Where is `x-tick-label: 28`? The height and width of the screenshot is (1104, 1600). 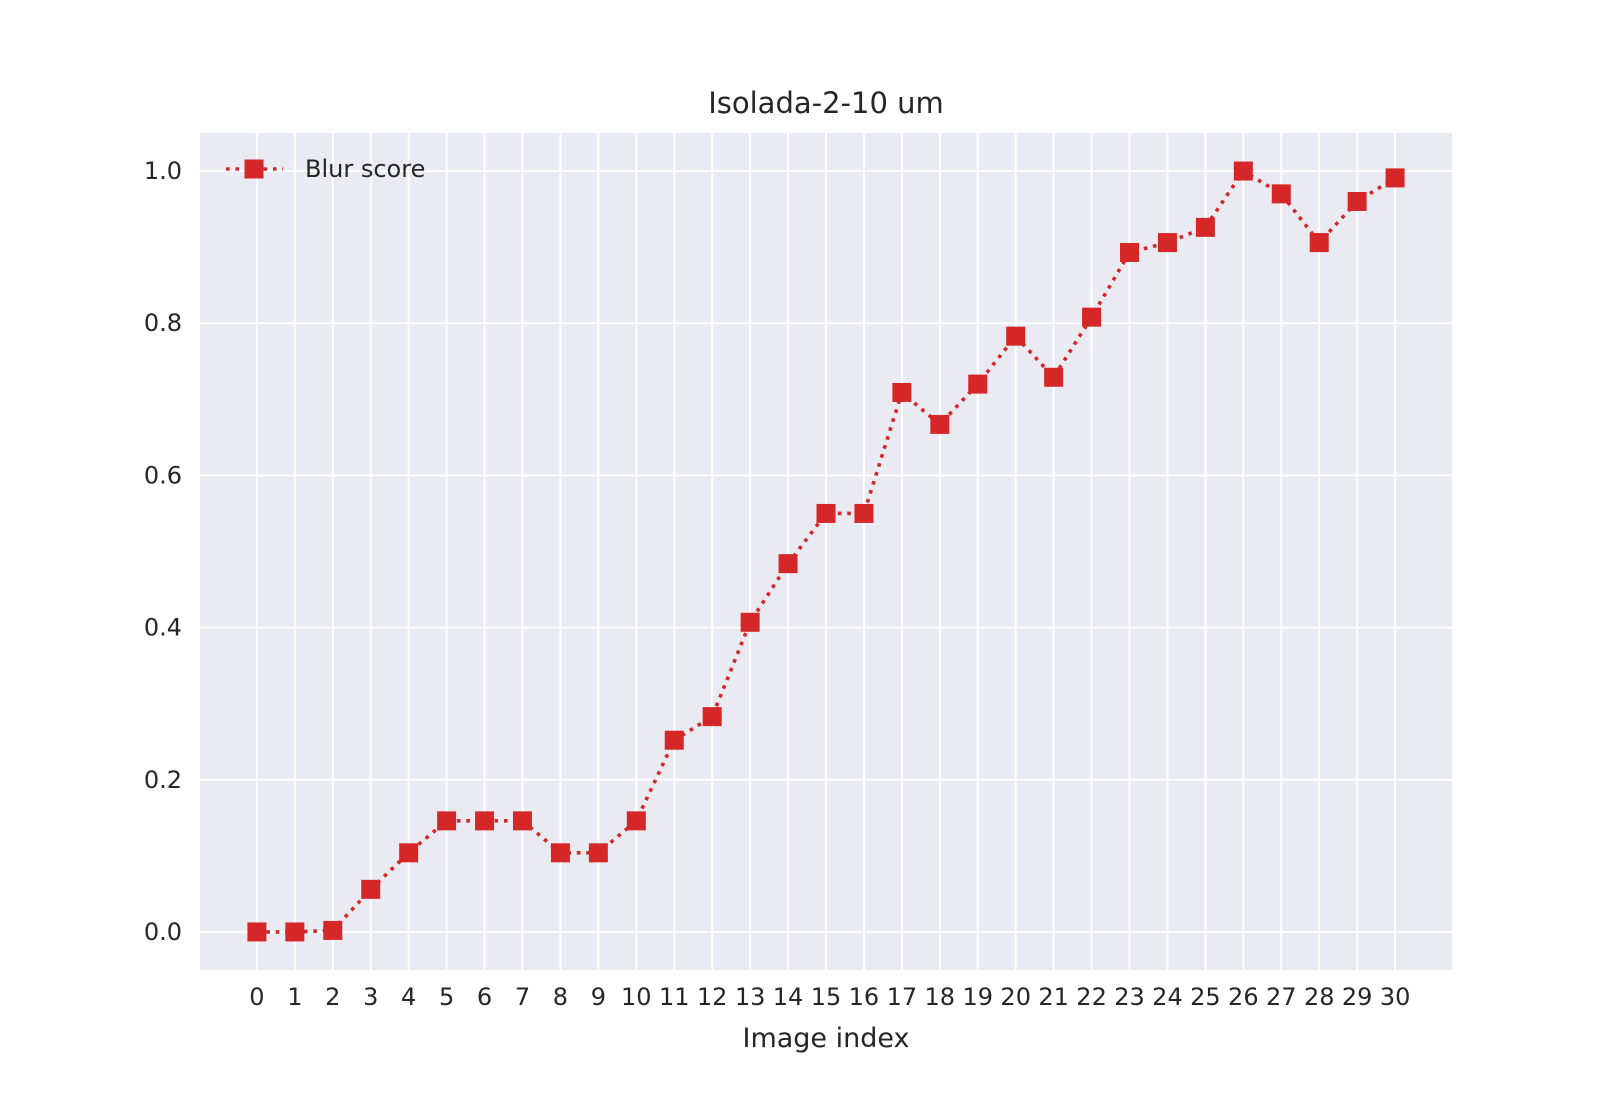
x-tick-label: 28 is located at coordinates (1319, 997).